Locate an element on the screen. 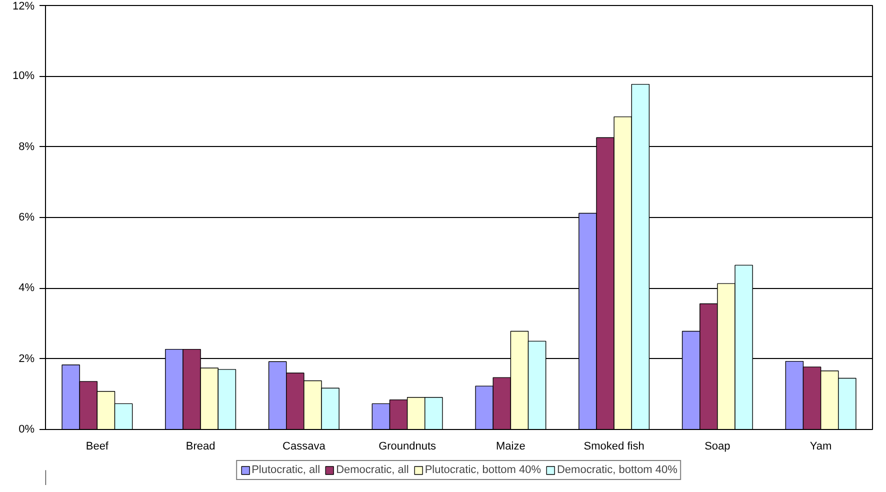  y-tick-label: 6% is located at coordinates (26, 218).